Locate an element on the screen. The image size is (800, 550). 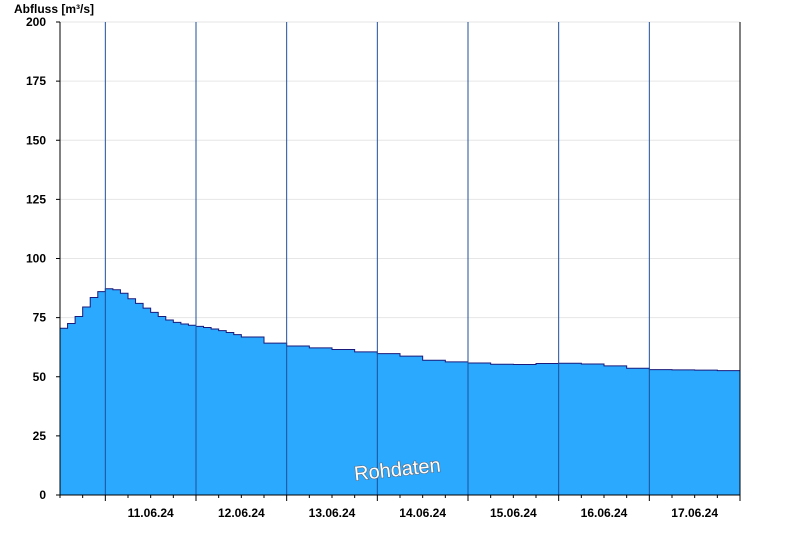
y-tick-label: 75 is located at coordinates (40, 318).